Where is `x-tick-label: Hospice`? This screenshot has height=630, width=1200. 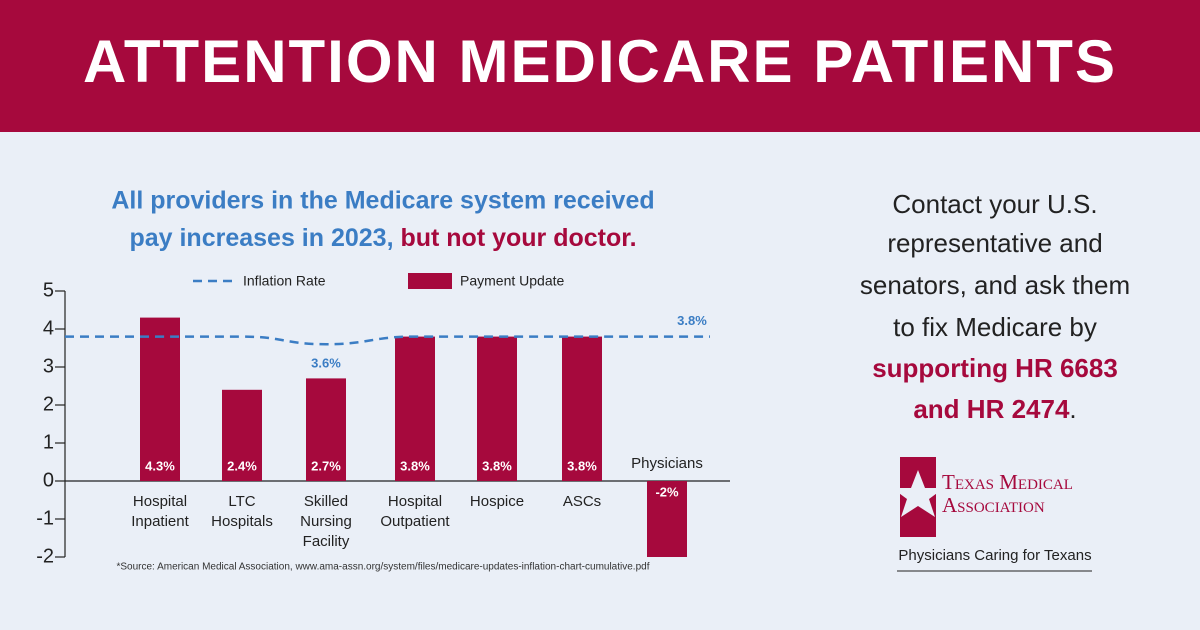 x-tick-label: Hospice is located at coordinates (497, 501).